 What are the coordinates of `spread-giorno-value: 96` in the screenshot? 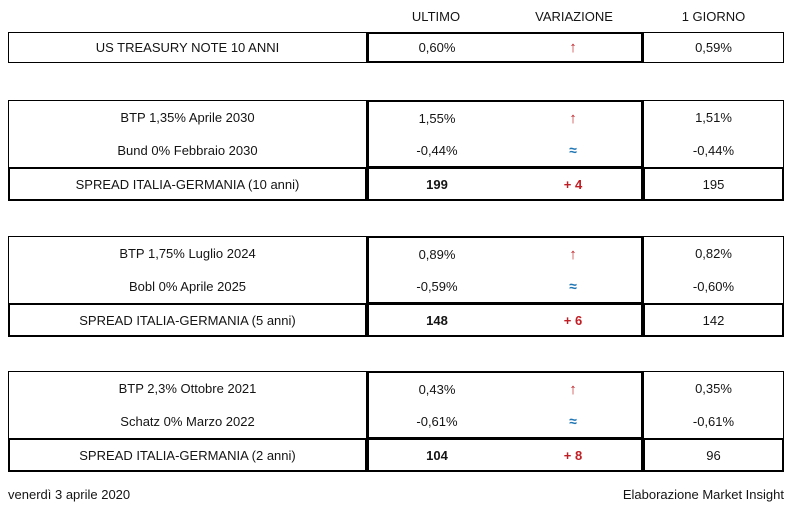 It's located at (713, 455).